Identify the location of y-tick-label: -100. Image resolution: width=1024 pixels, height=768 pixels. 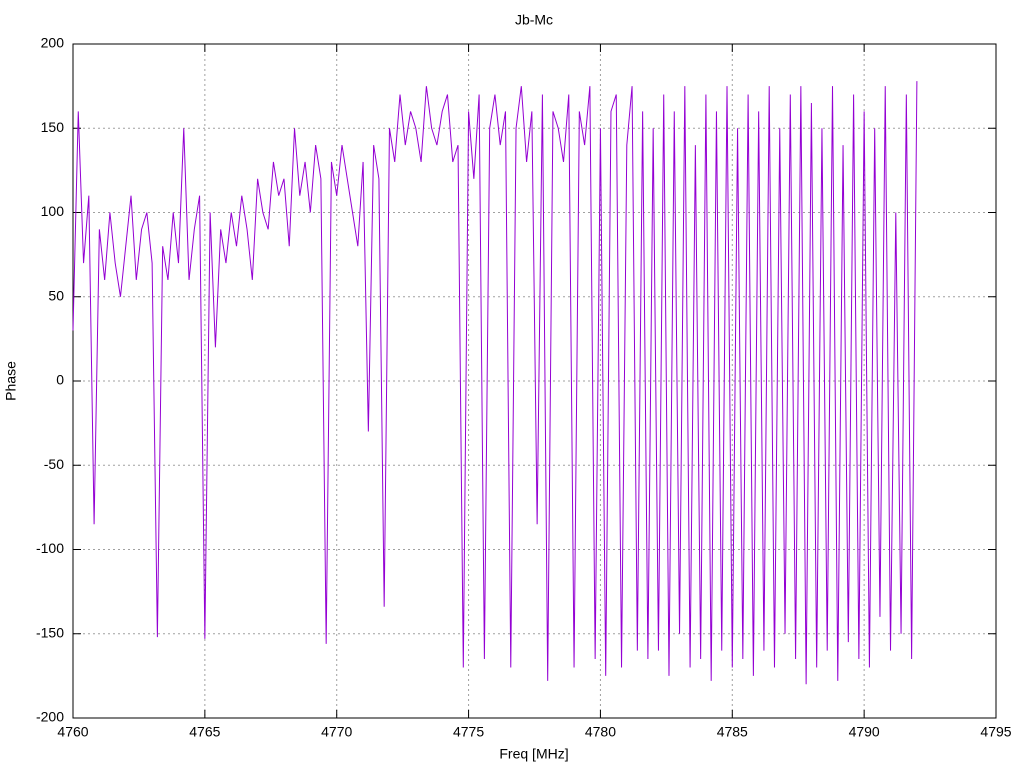
(50, 548).